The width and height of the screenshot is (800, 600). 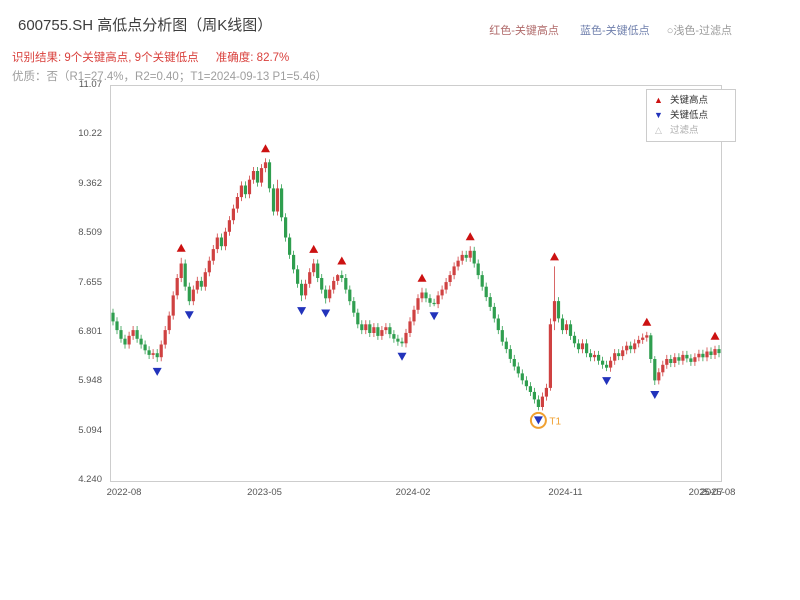 What do you see at coordinates (684, 130) in the screenshot?
I see `legend-item-label: 过滤点` at bounding box center [684, 130].